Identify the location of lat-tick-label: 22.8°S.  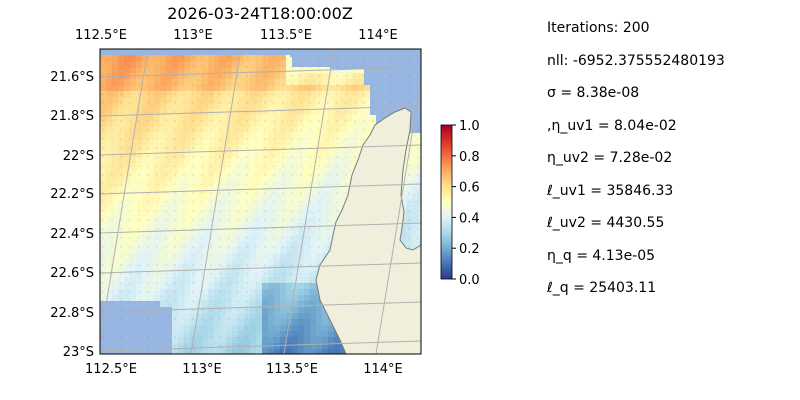
(72, 313).